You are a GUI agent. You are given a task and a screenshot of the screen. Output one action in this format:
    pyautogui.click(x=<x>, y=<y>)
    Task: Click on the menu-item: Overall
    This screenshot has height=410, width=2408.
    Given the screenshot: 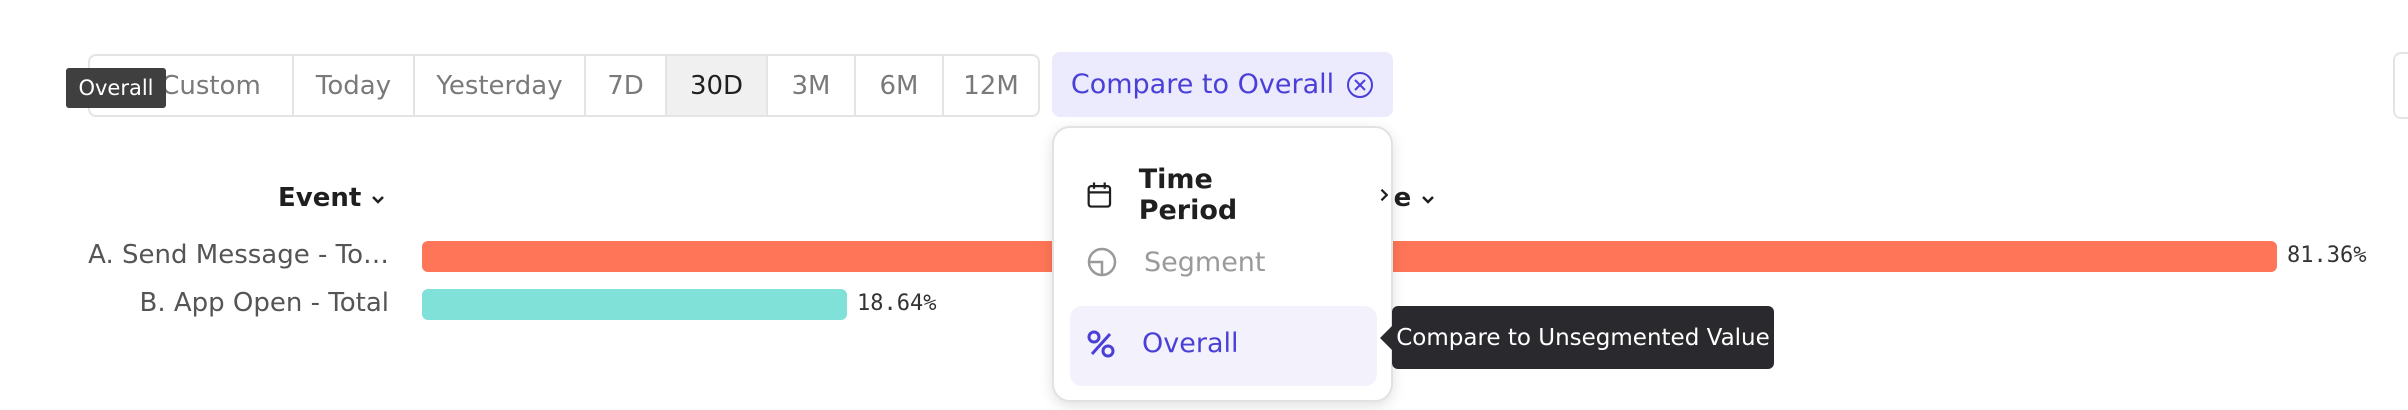 What is the action you would take?
    pyautogui.click(x=1162, y=343)
    